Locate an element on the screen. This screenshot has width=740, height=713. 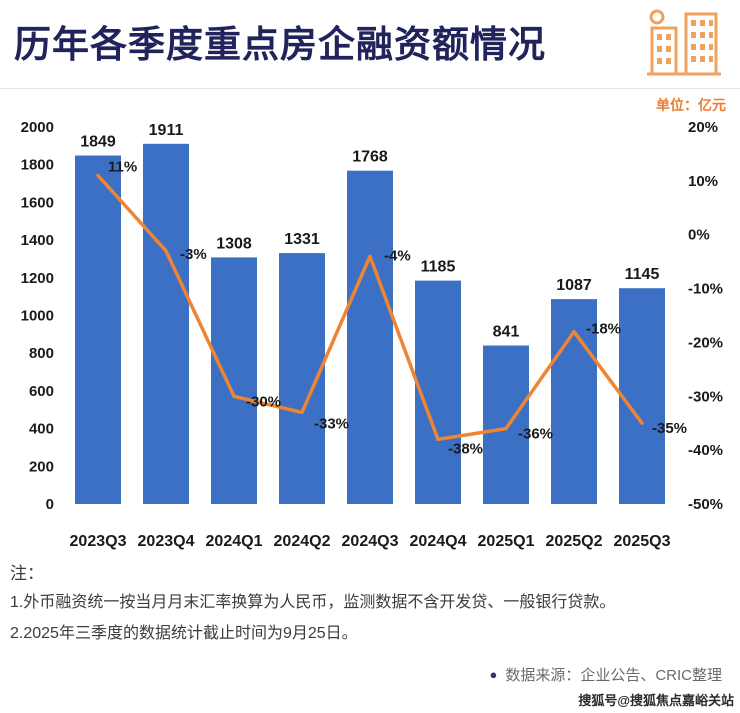
svg-text: 1308 is located at coordinates (234, 243).